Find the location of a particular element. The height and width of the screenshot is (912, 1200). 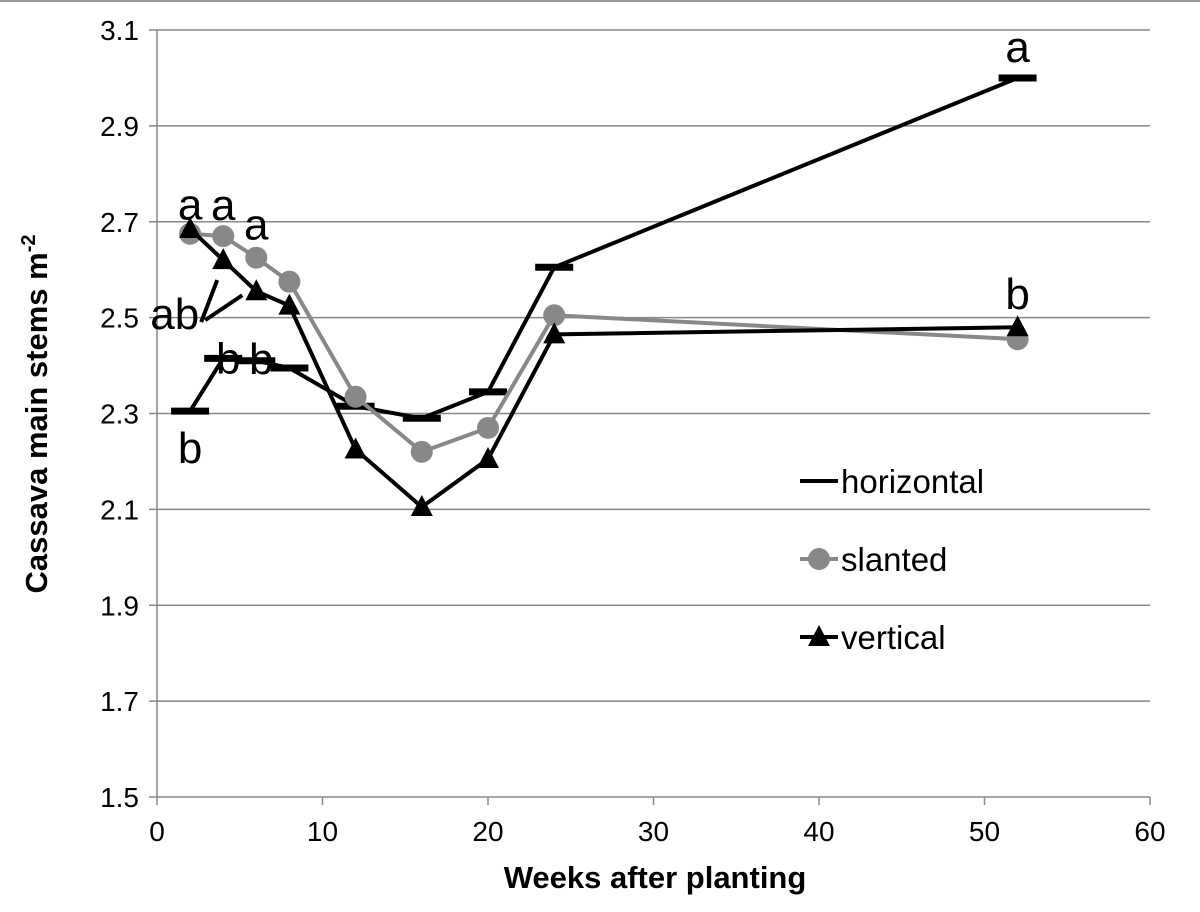

x-axis-title: Weeks after planting is located at coordinates (655, 877).